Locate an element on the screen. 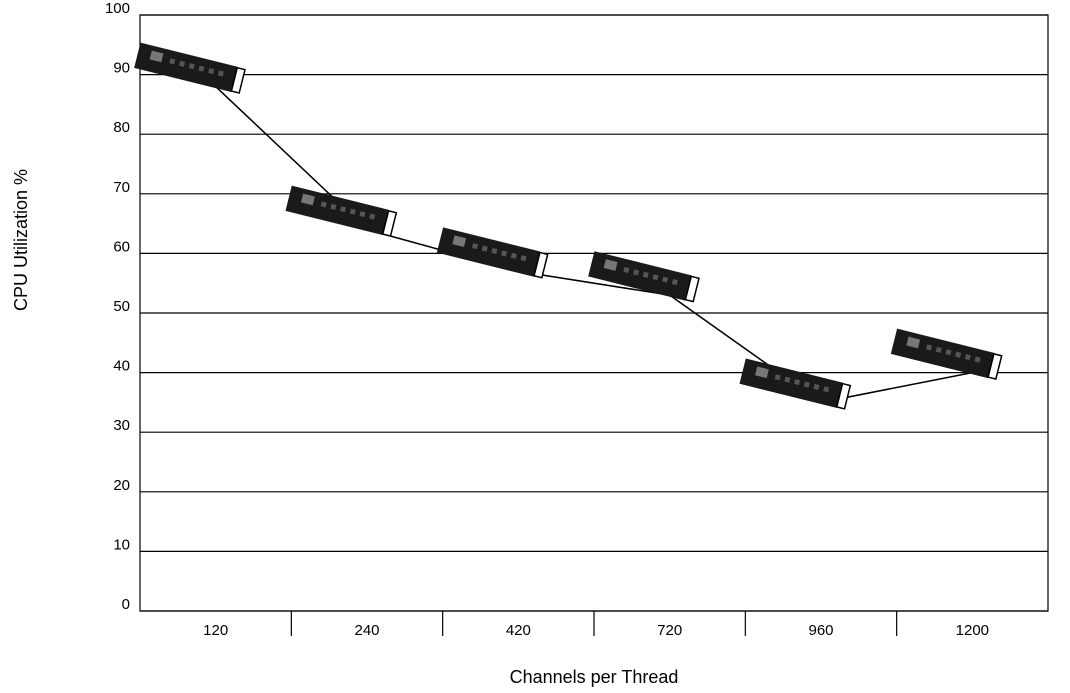 The image size is (1070, 693). x-tick-label: 720 is located at coordinates (669, 630).